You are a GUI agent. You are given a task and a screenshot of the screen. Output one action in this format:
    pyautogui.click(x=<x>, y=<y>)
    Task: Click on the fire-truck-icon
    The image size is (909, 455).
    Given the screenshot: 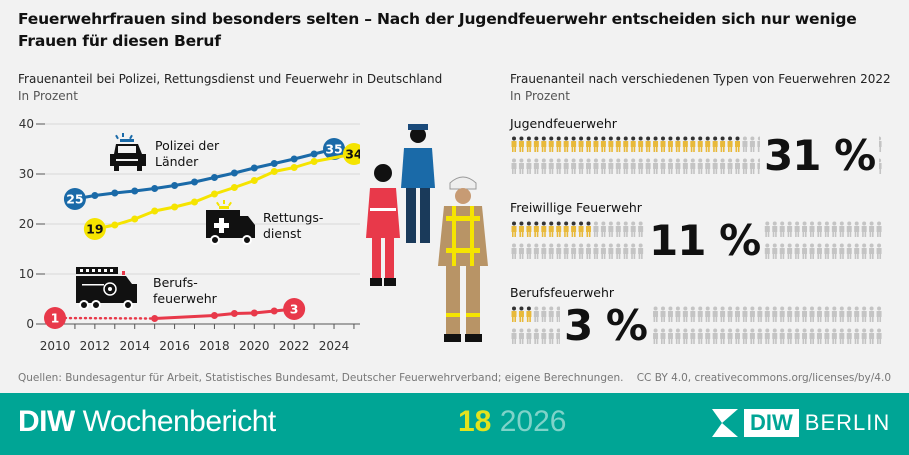 What is the action you would take?
    pyautogui.click(x=106, y=288)
    